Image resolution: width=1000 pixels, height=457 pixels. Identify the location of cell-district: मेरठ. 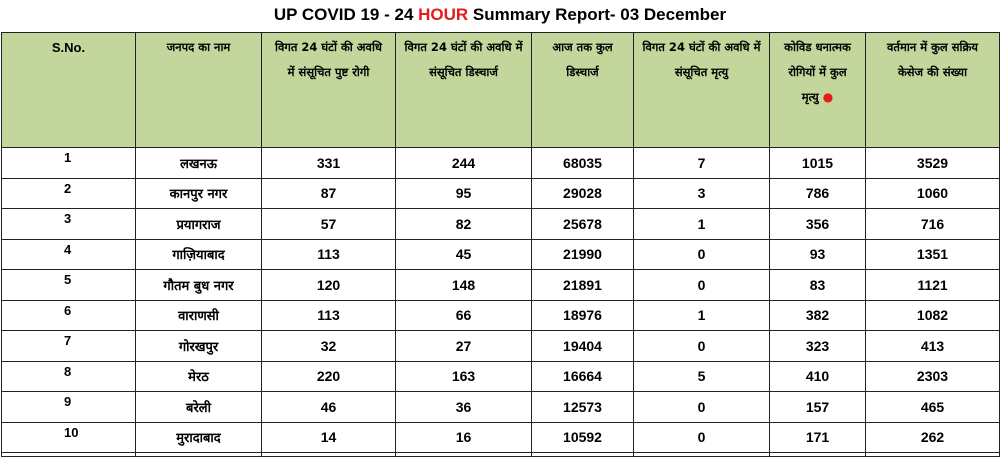
(198, 376).